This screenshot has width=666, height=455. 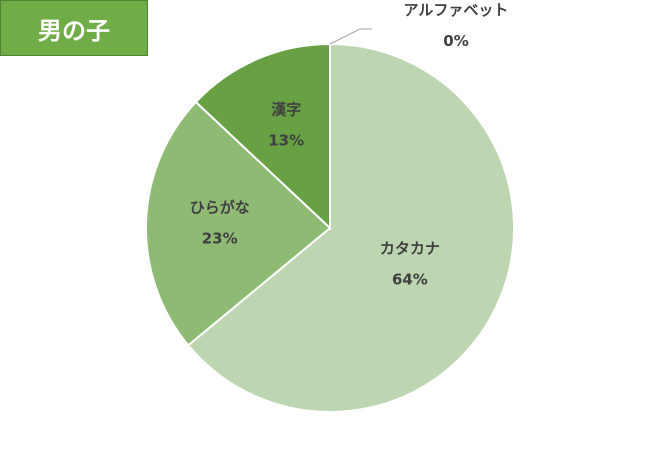 What do you see at coordinates (455, 41) in the screenshot?
I see `slice-value-label-3: 0%` at bounding box center [455, 41].